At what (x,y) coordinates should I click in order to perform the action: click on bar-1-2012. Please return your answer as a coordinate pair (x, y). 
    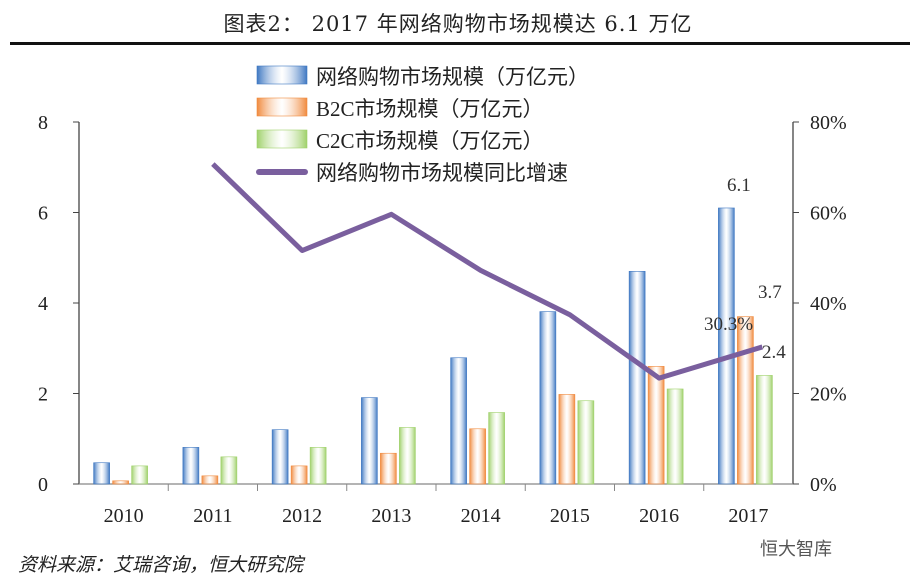
    Looking at the image, I should click on (299, 475).